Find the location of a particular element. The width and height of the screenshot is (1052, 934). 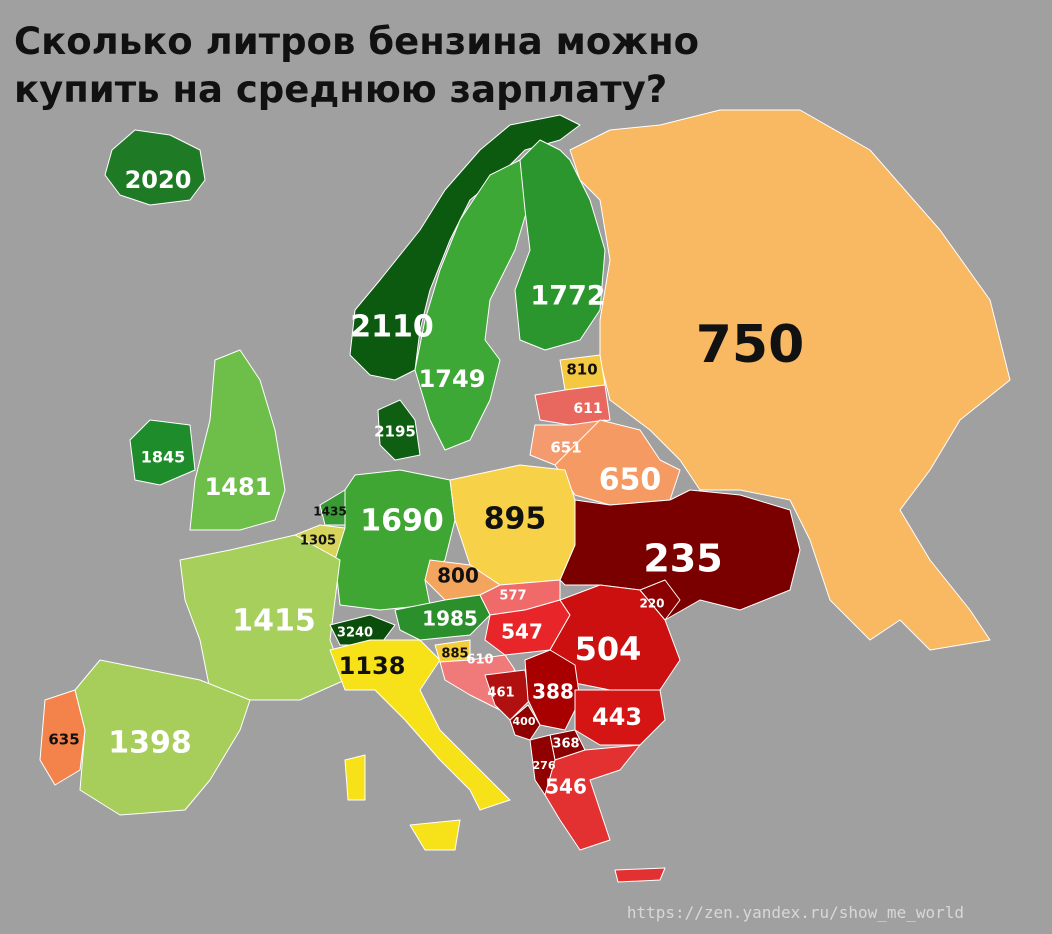

country-label: 800 is located at coordinates (458, 576).